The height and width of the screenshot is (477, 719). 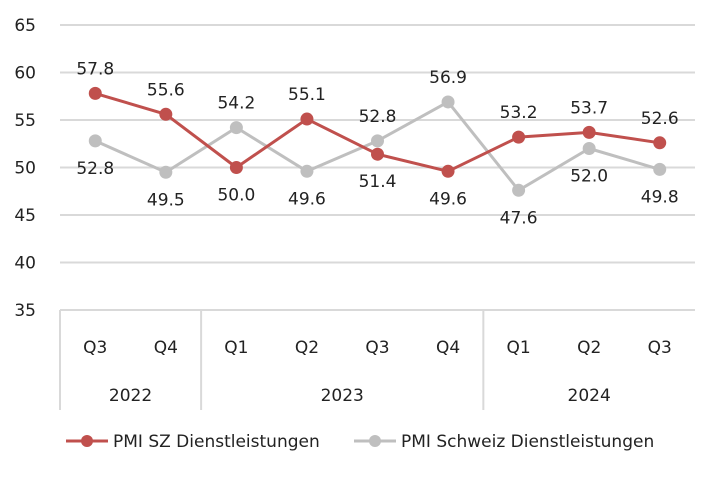 What do you see at coordinates (378, 182) in the screenshot?
I see `data-label: 51.4` at bounding box center [378, 182].